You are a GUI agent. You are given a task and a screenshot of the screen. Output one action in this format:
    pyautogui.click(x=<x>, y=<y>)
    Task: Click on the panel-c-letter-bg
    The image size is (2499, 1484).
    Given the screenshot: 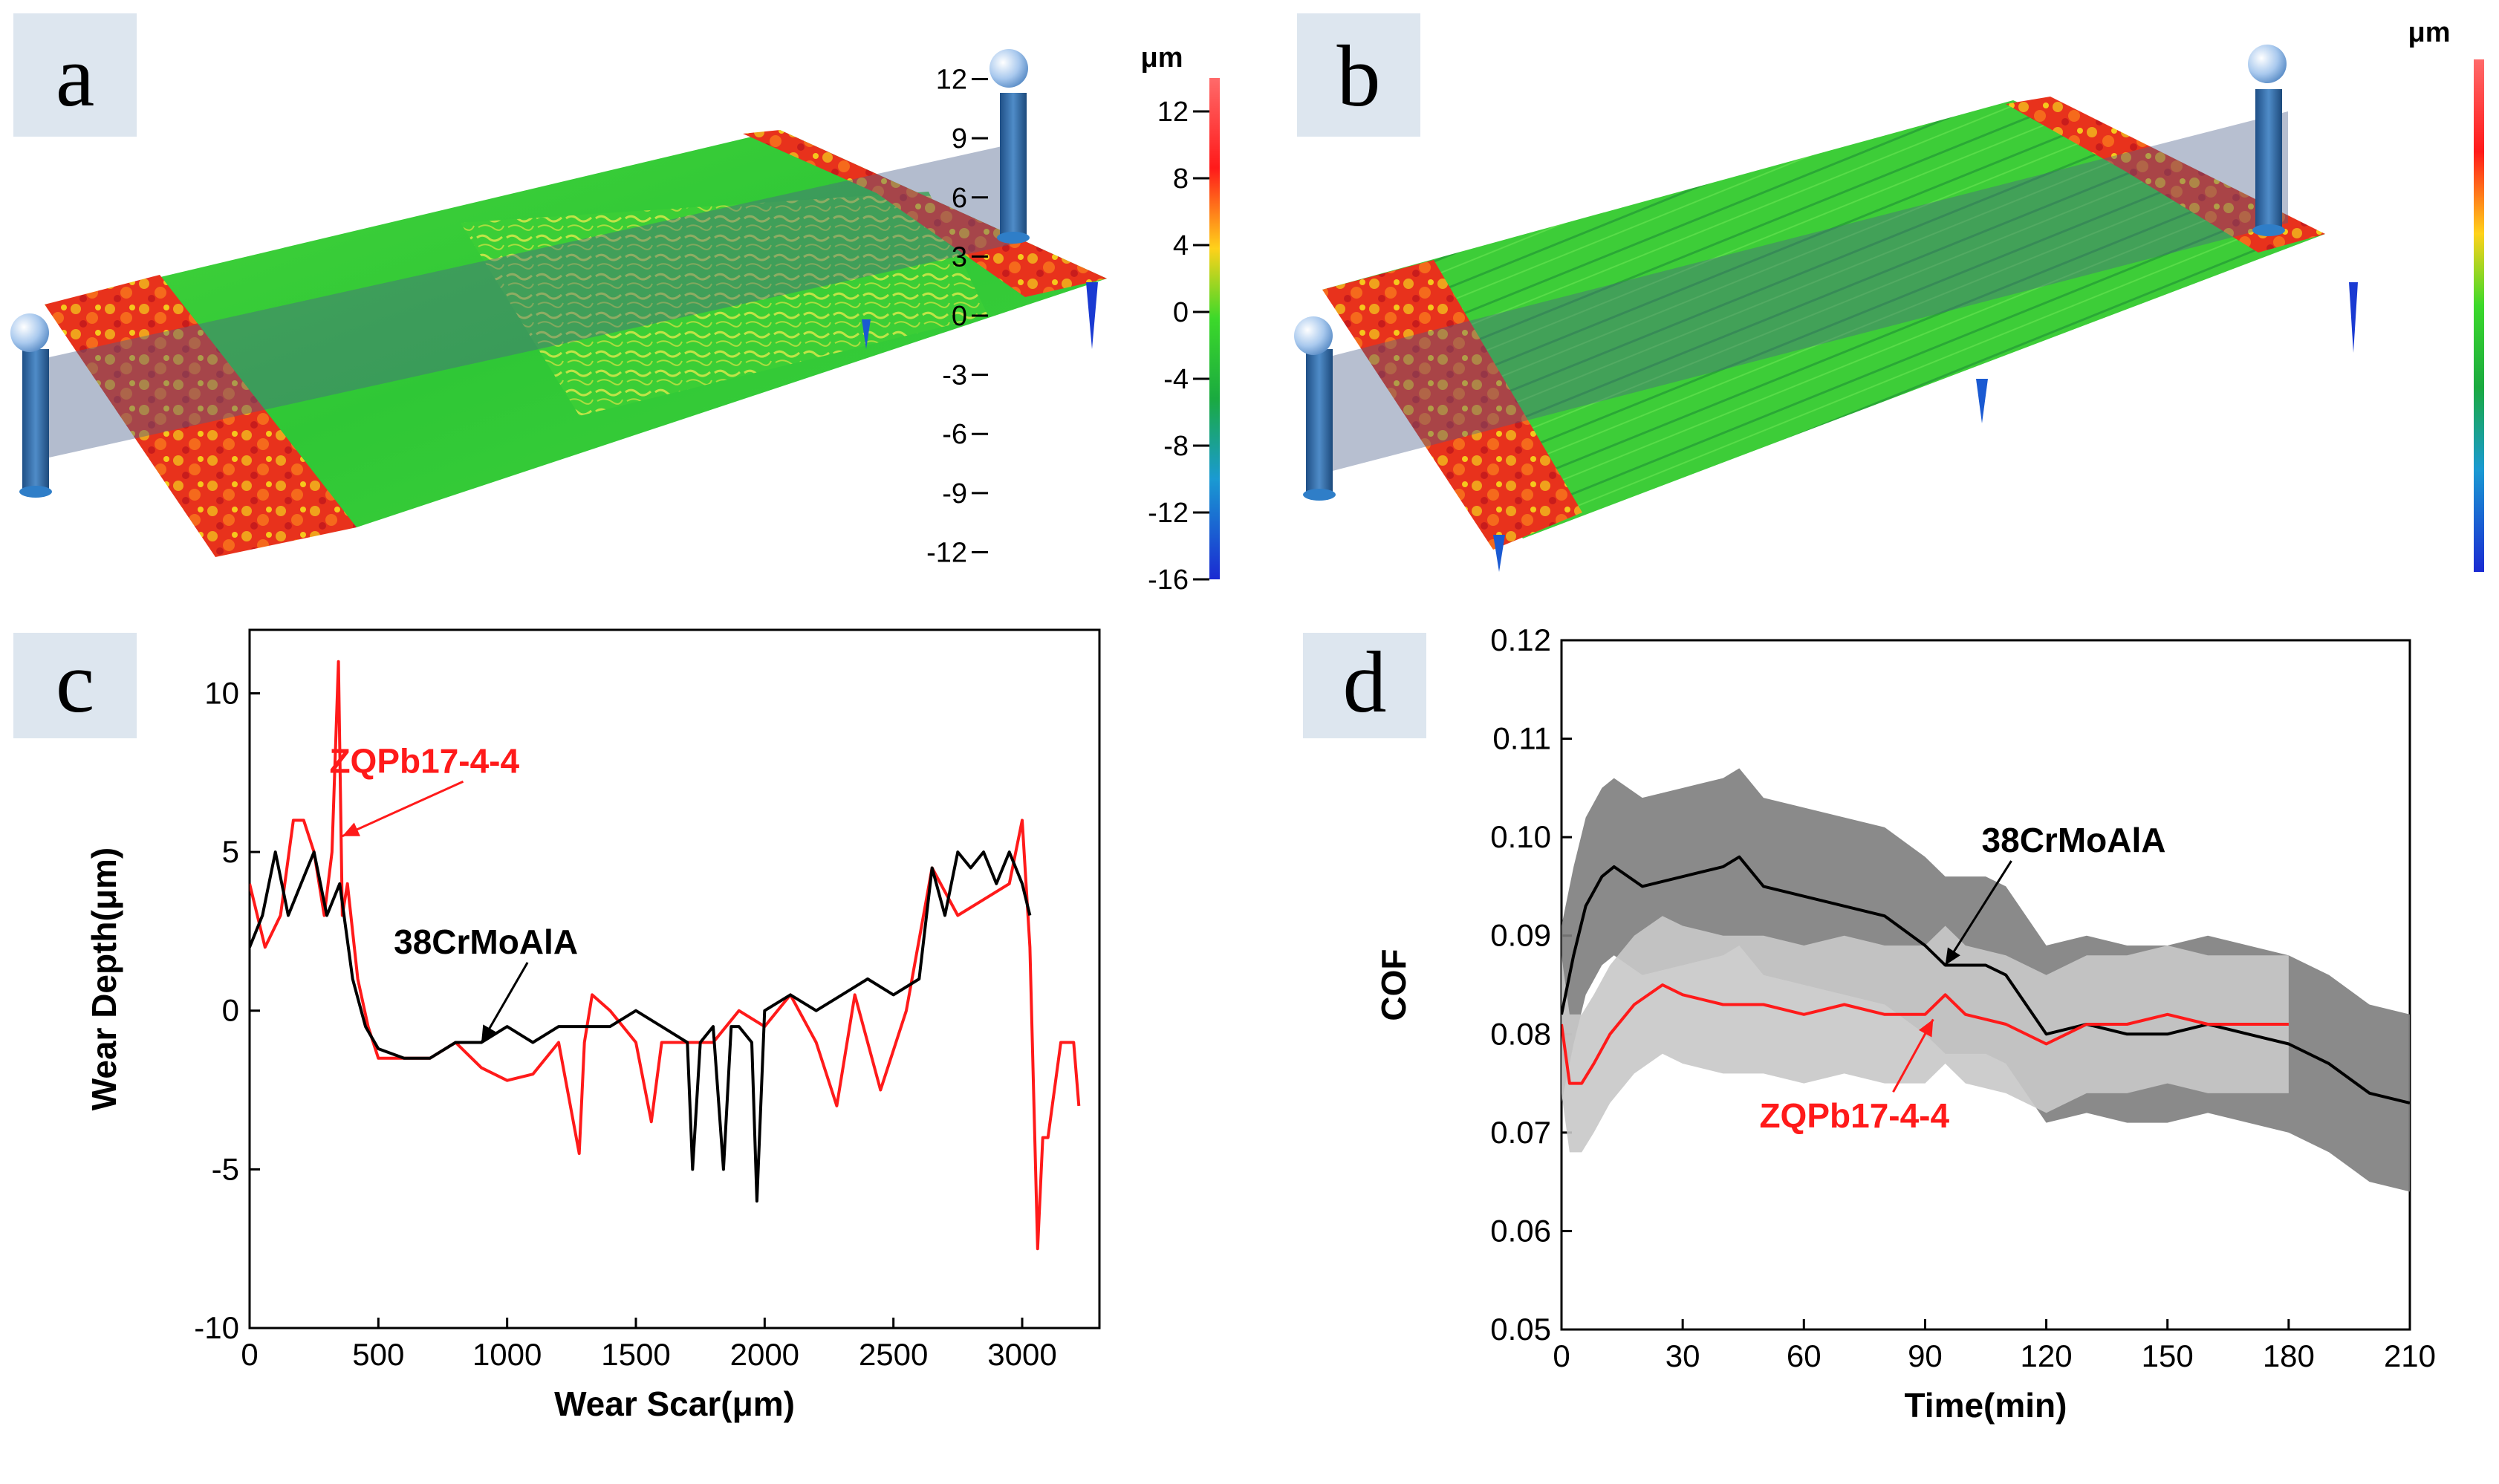 What is the action you would take?
    pyautogui.click(x=75, y=686)
    